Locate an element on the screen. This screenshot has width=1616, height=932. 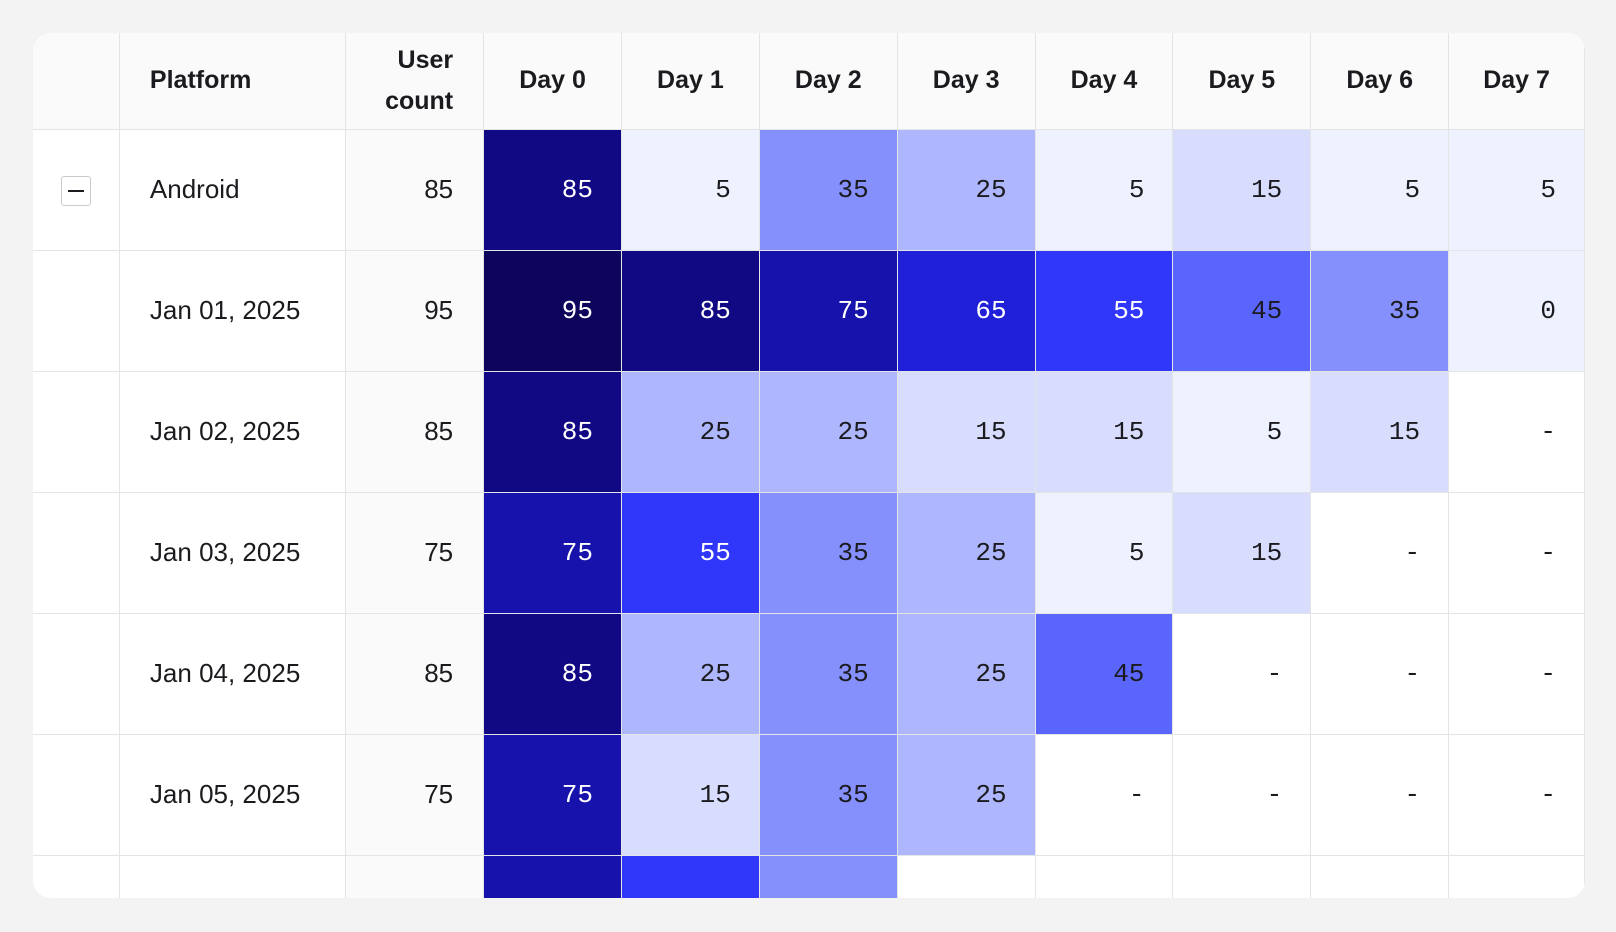
retention-cell-day-2: 75 is located at coordinates (828, 311).